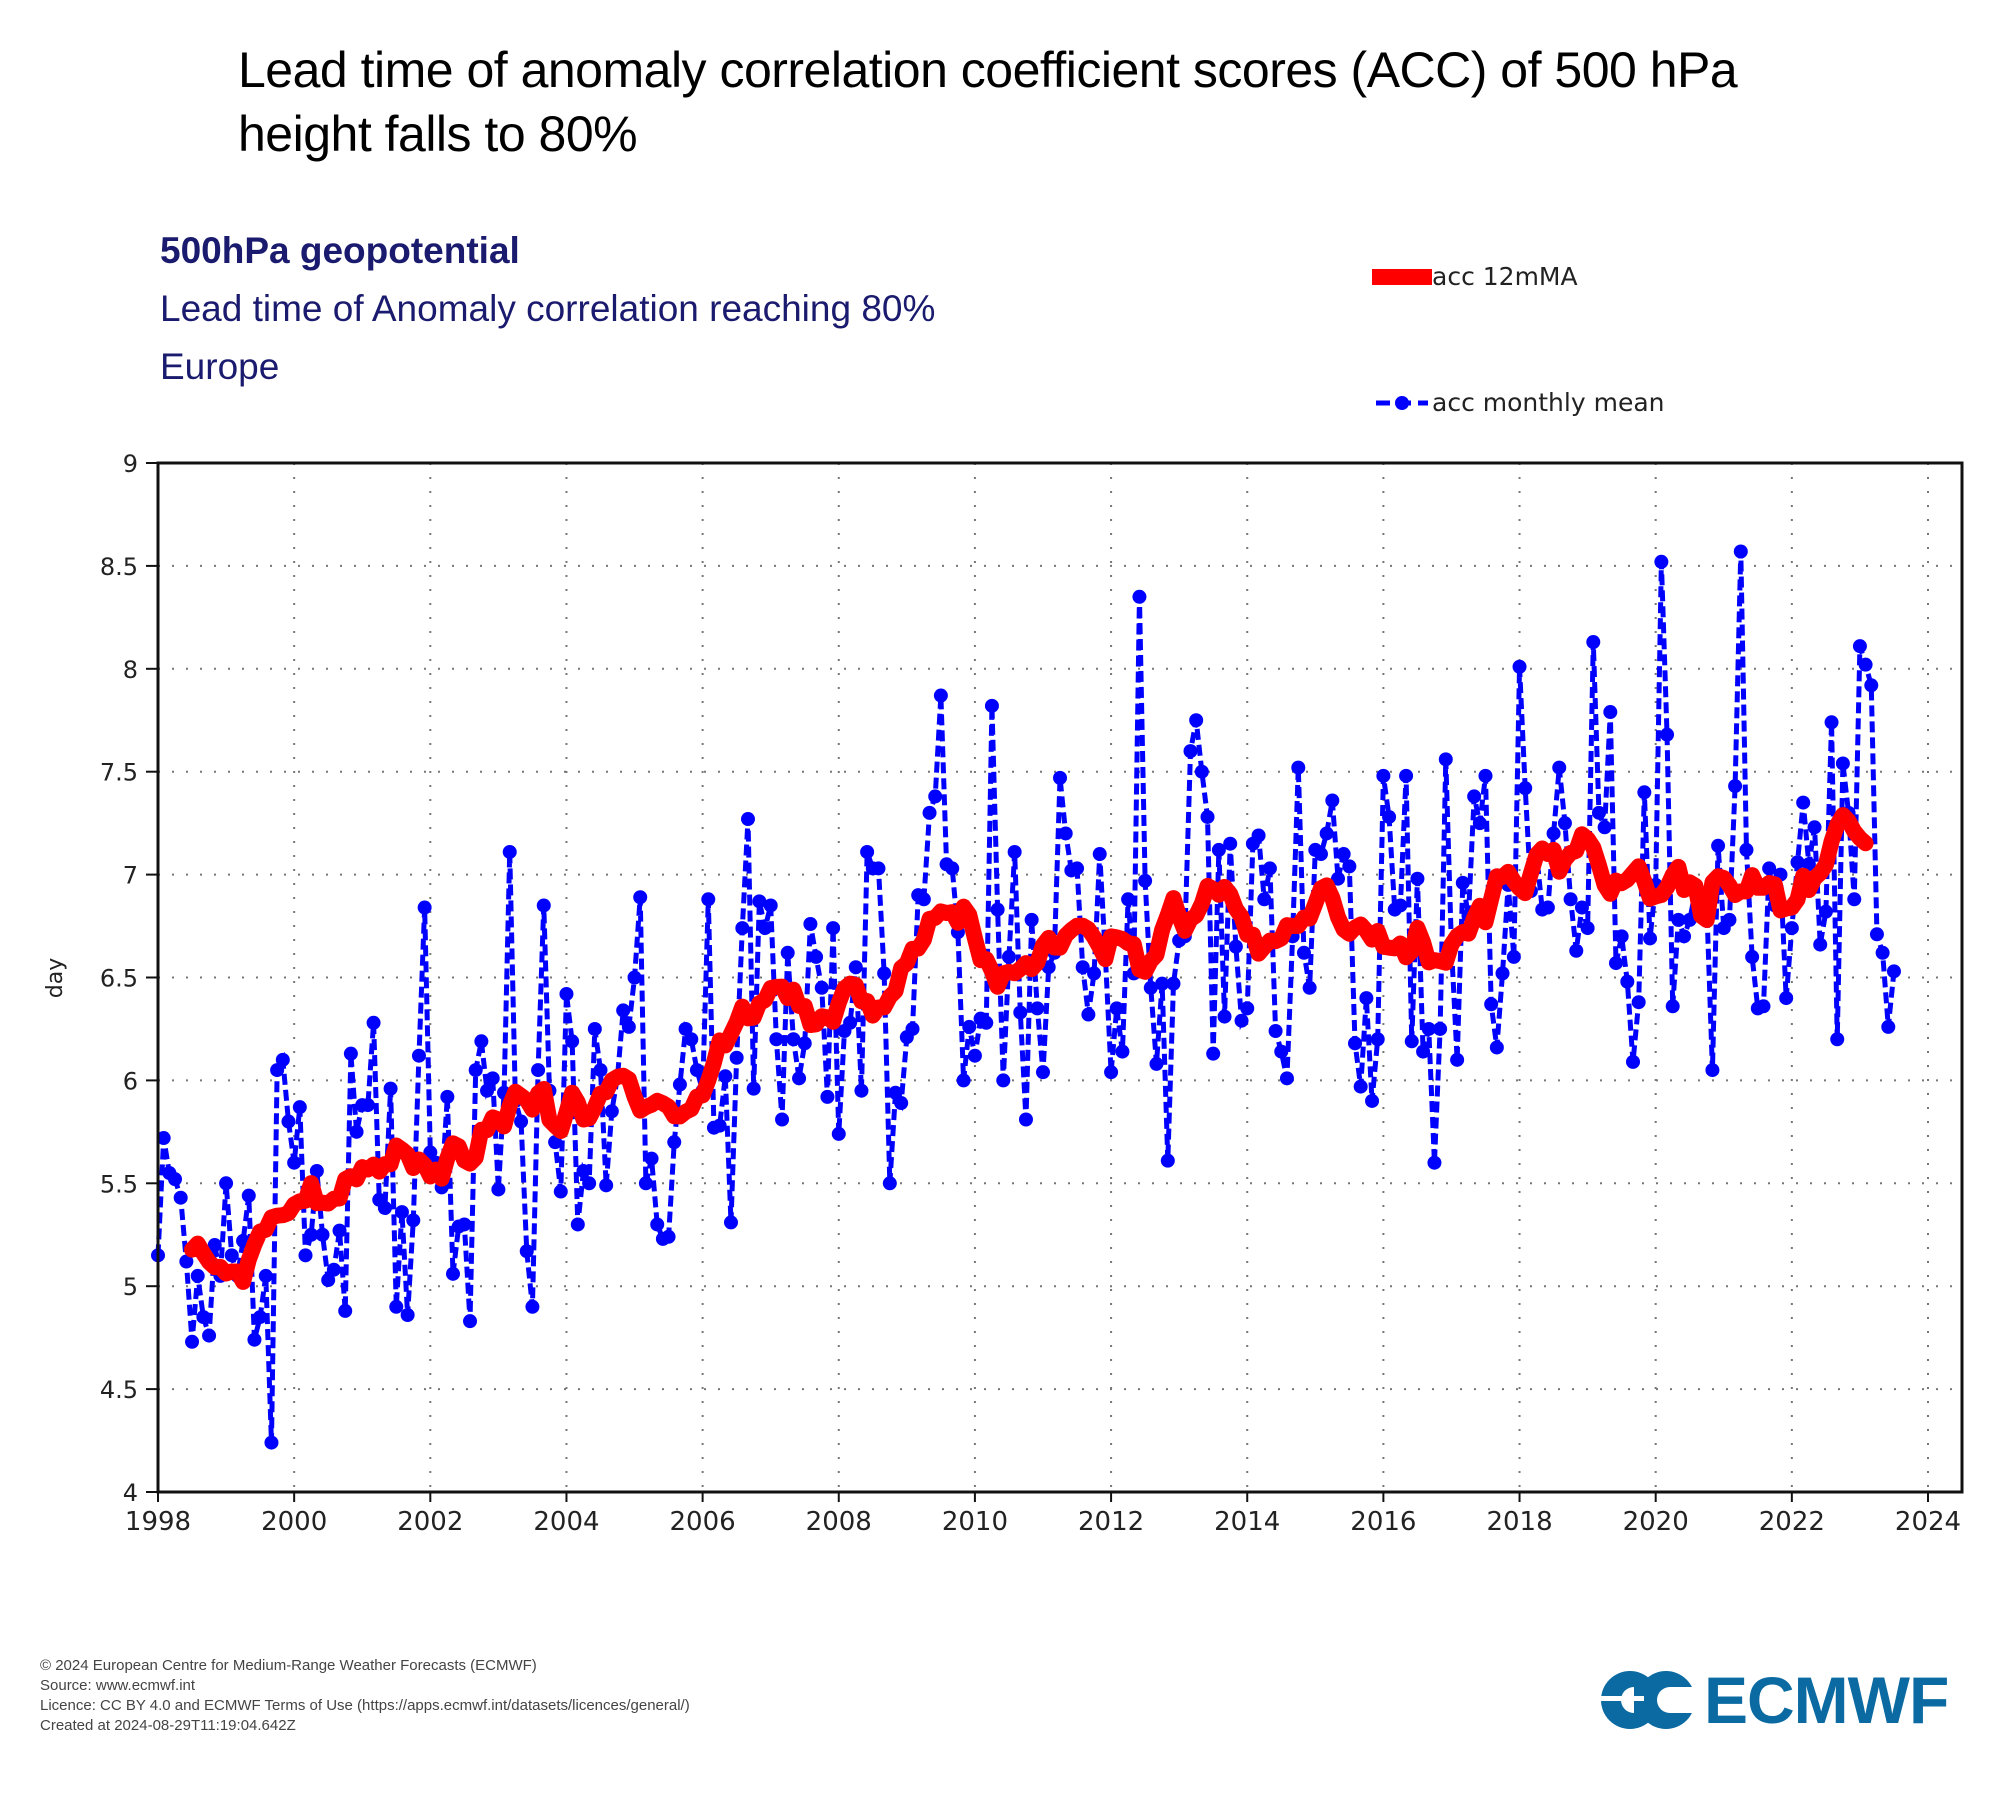 This screenshot has height=1800, width=2000. Describe the element at coordinates (119, 1184) in the screenshot. I see `y-tick-label: 5.5` at that location.